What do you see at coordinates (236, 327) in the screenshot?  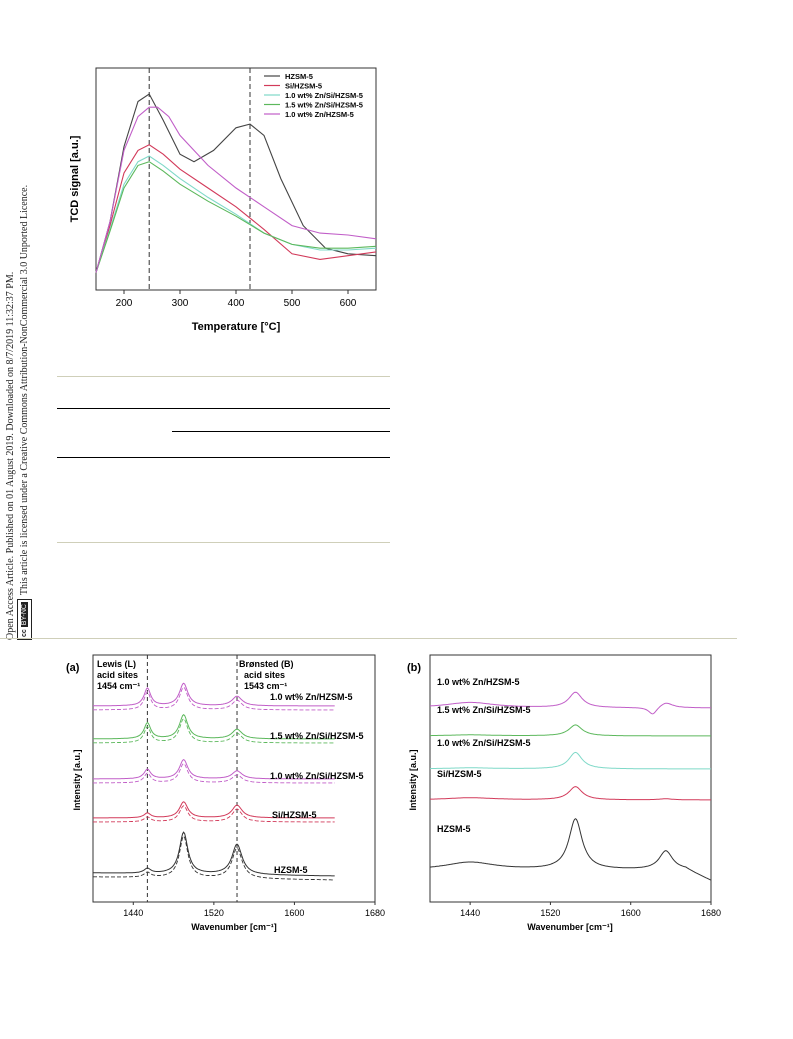 I see `tpd-x-axis-label: Temperature [°C]` at bounding box center [236, 327].